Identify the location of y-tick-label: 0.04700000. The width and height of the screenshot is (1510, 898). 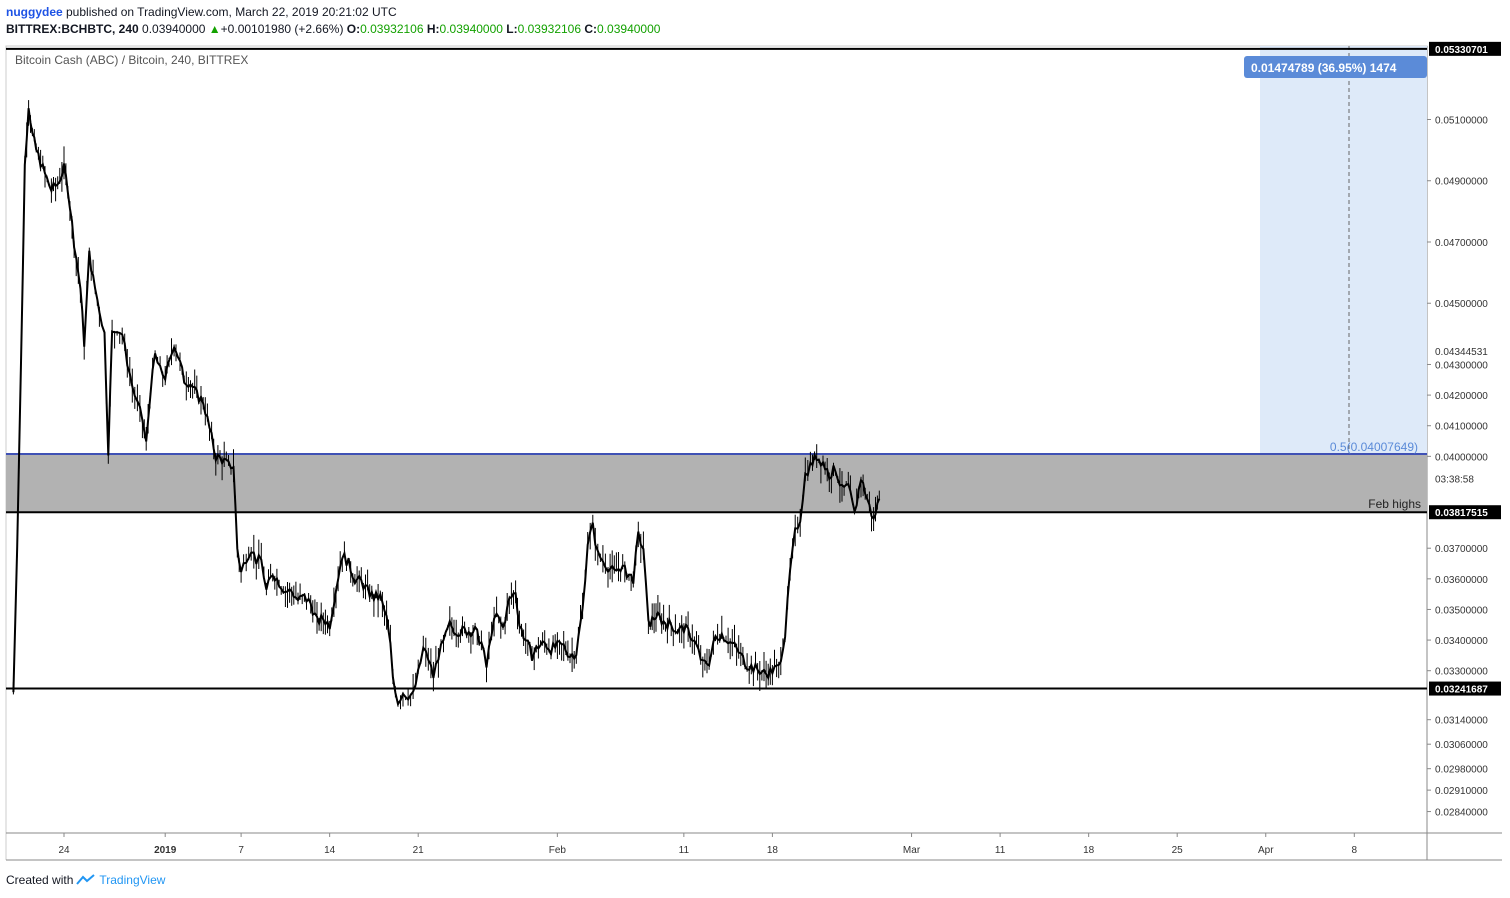
(1461, 243).